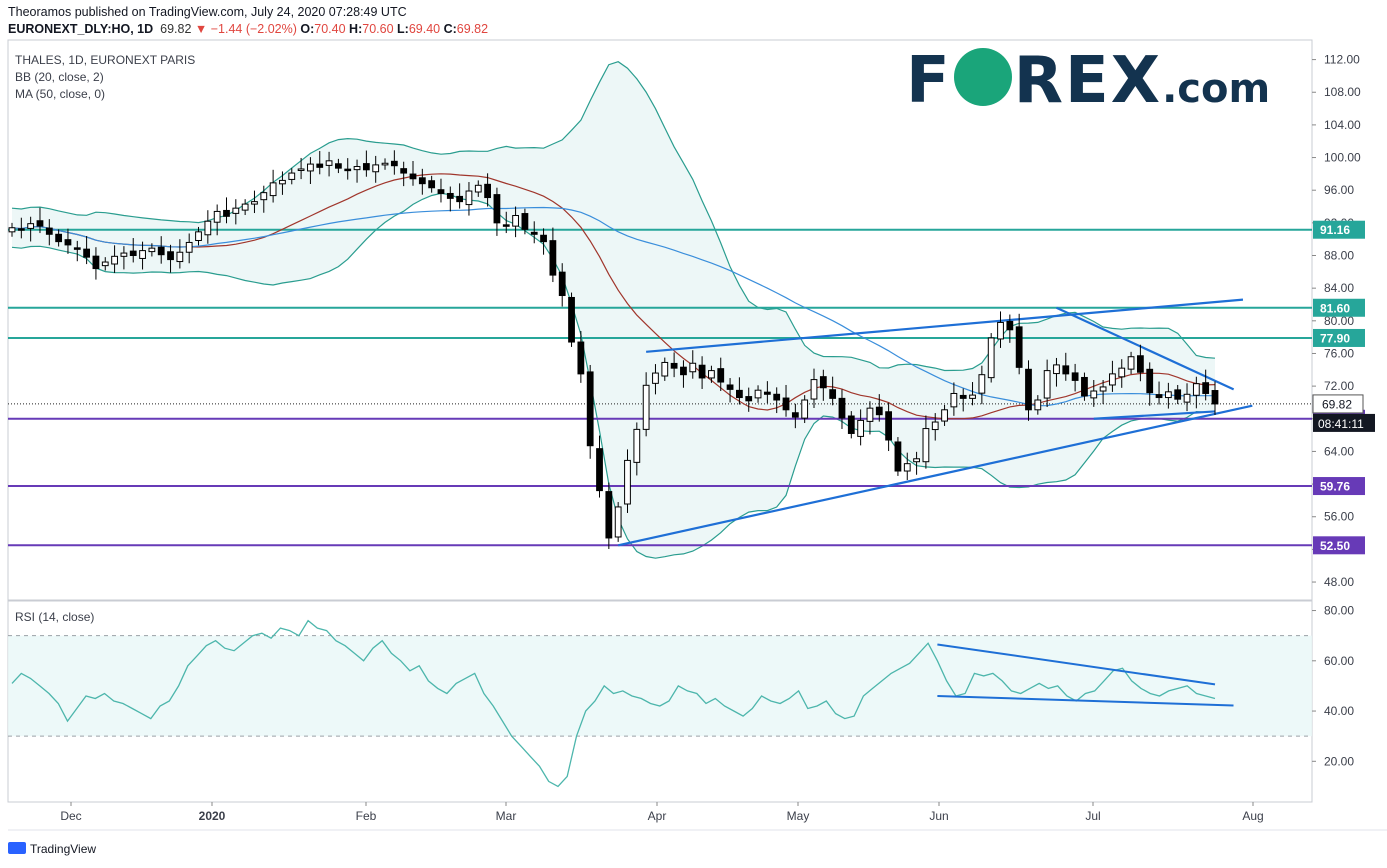  Describe the element at coordinates (1335, 487) in the screenshot. I see `level-label-4: 59.76` at that location.